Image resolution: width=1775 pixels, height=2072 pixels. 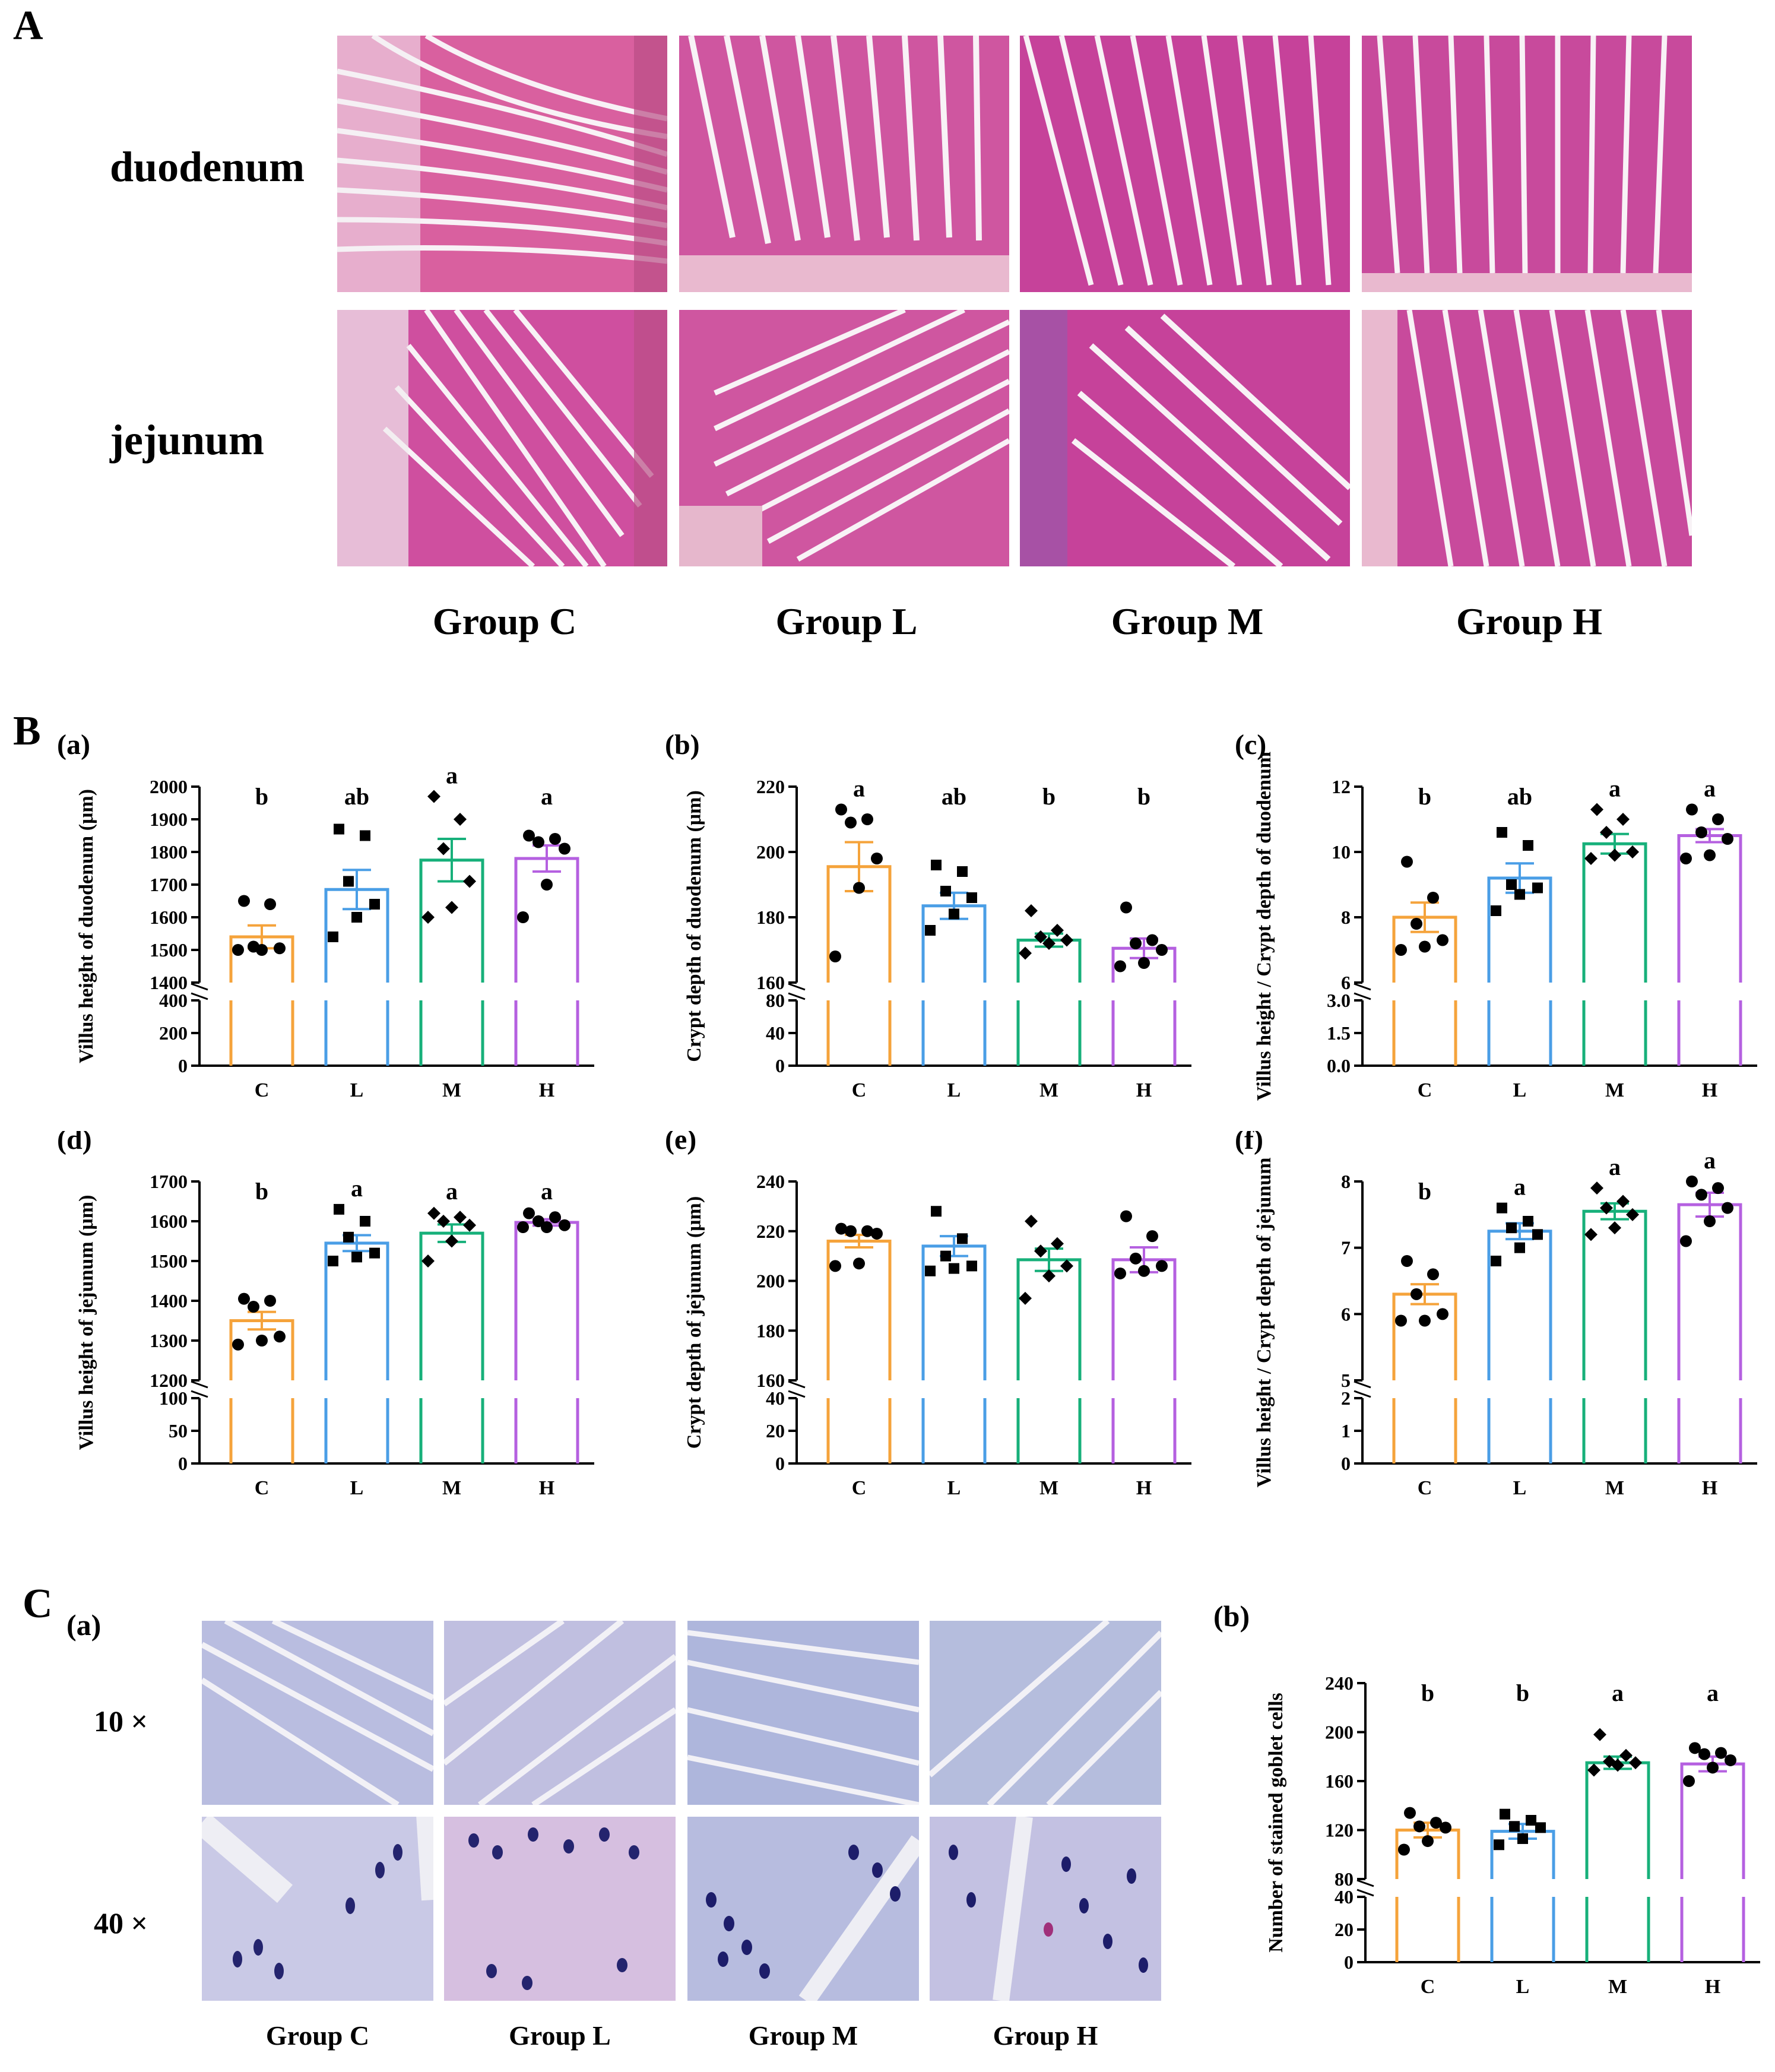 What do you see at coordinates (1346, 1181) in the screenshot?
I see `y-tick-label: 8` at bounding box center [1346, 1181].